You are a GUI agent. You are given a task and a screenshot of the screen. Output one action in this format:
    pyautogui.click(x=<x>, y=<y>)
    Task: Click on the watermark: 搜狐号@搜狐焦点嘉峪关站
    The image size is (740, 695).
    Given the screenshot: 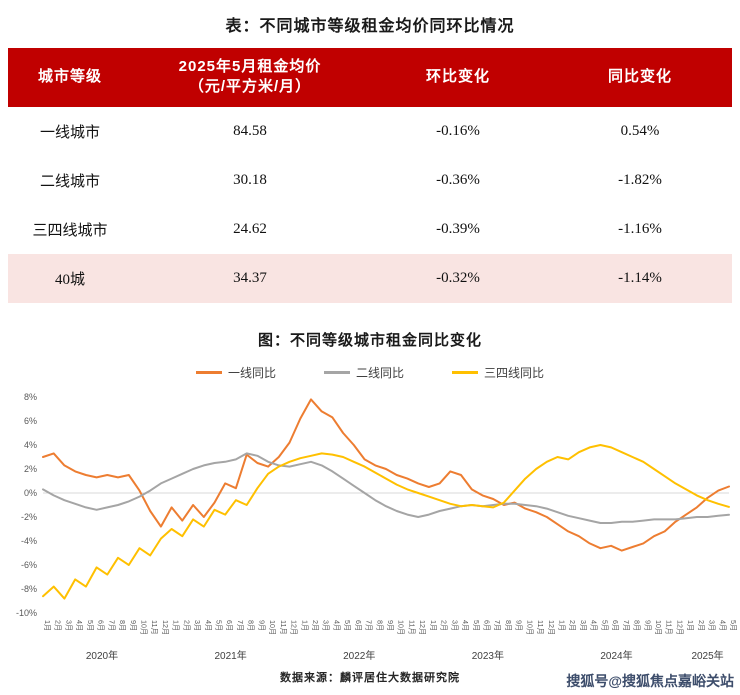 What is the action you would take?
    pyautogui.click(x=650, y=681)
    